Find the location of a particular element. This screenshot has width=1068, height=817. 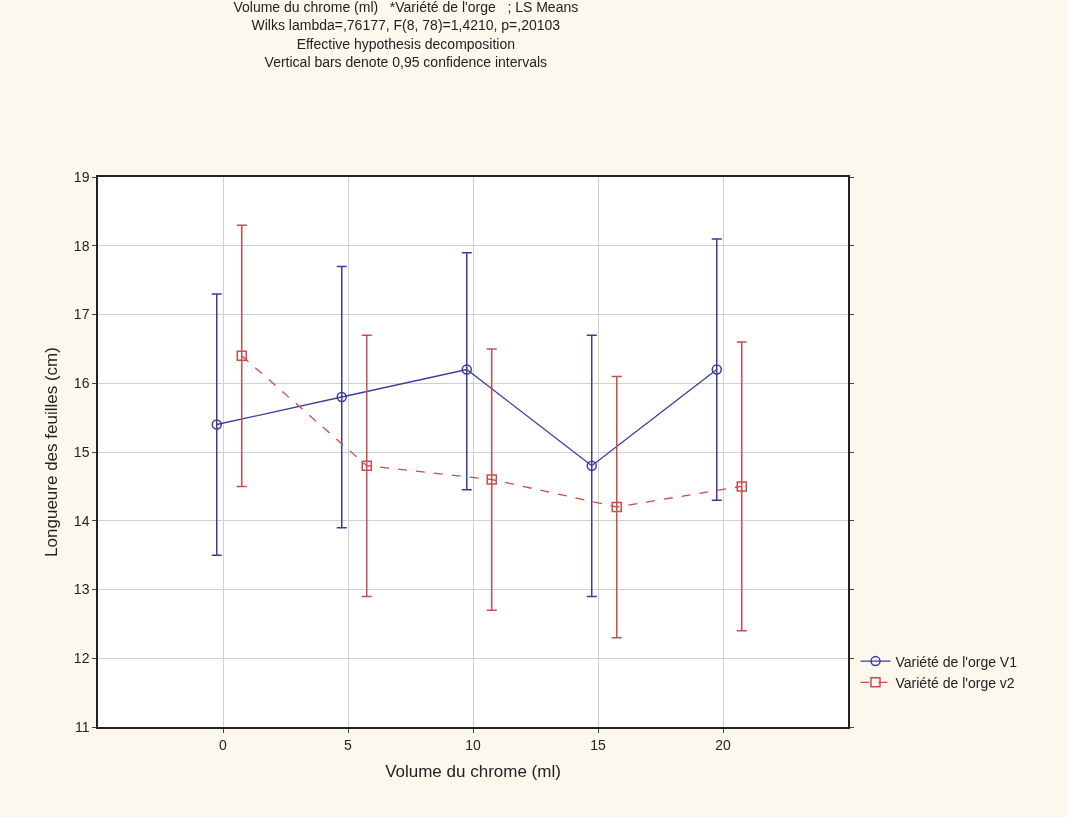

y-tick-label: 19 is located at coordinates (81, 176).